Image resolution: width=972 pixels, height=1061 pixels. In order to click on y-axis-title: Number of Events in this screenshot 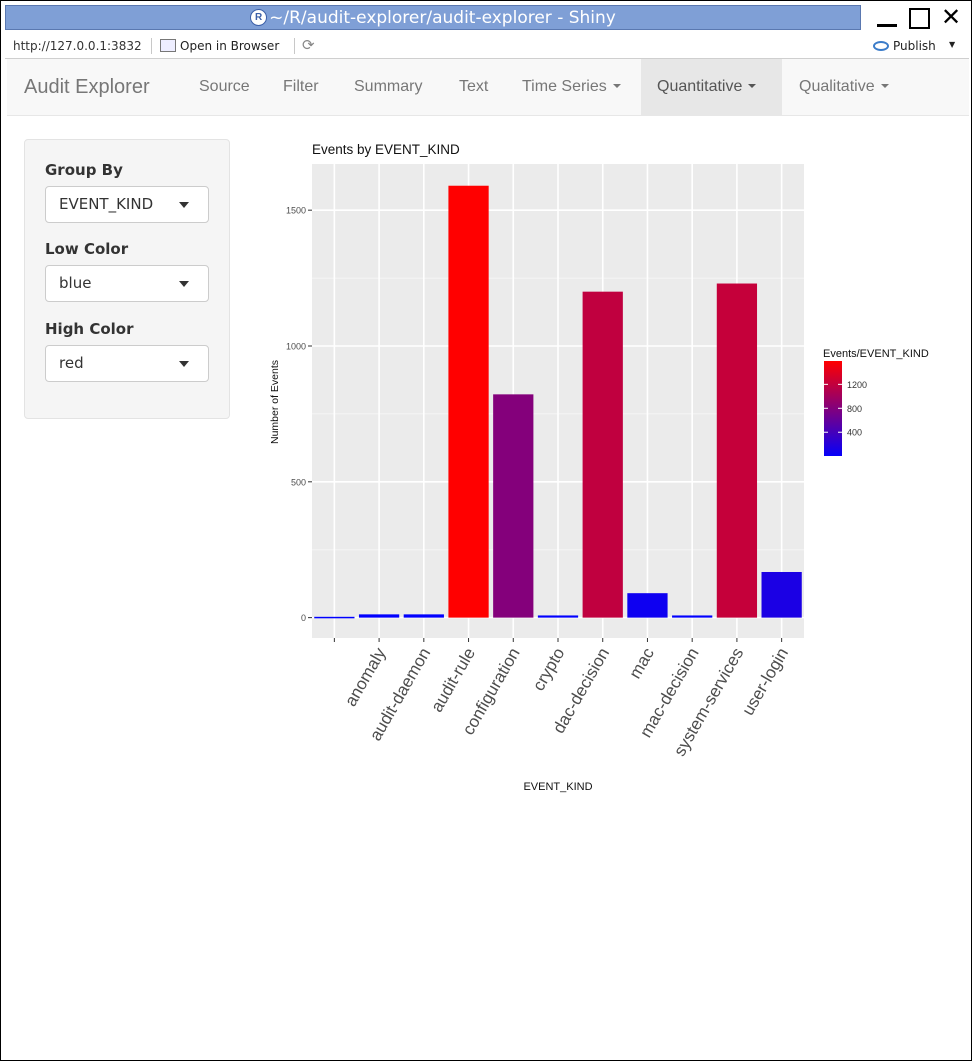, I will do `click(275, 402)`.